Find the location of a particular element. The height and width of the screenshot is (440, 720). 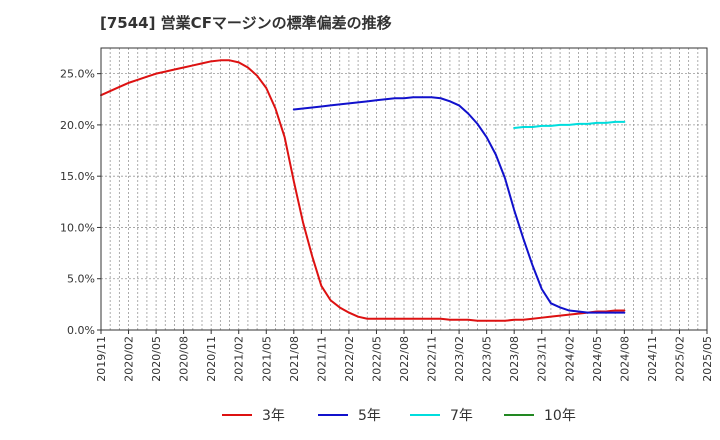

x-tick-label: 2020/08 is located at coordinates (184, 359).